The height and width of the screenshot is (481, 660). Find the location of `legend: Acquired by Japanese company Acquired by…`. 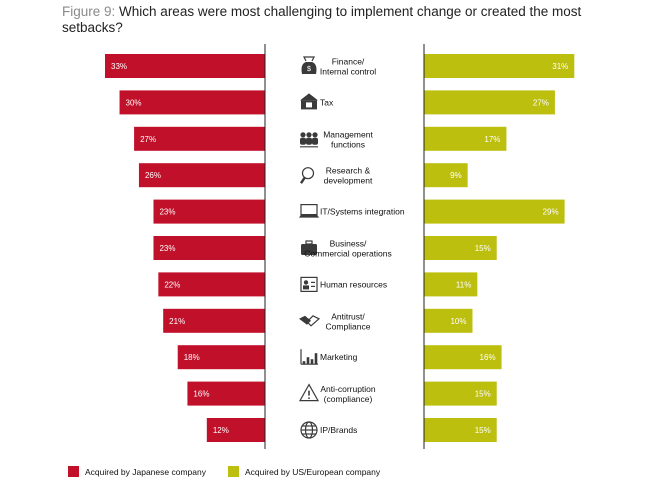

legend: Acquired by Japanese company Acquired by… is located at coordinates (358, 473).